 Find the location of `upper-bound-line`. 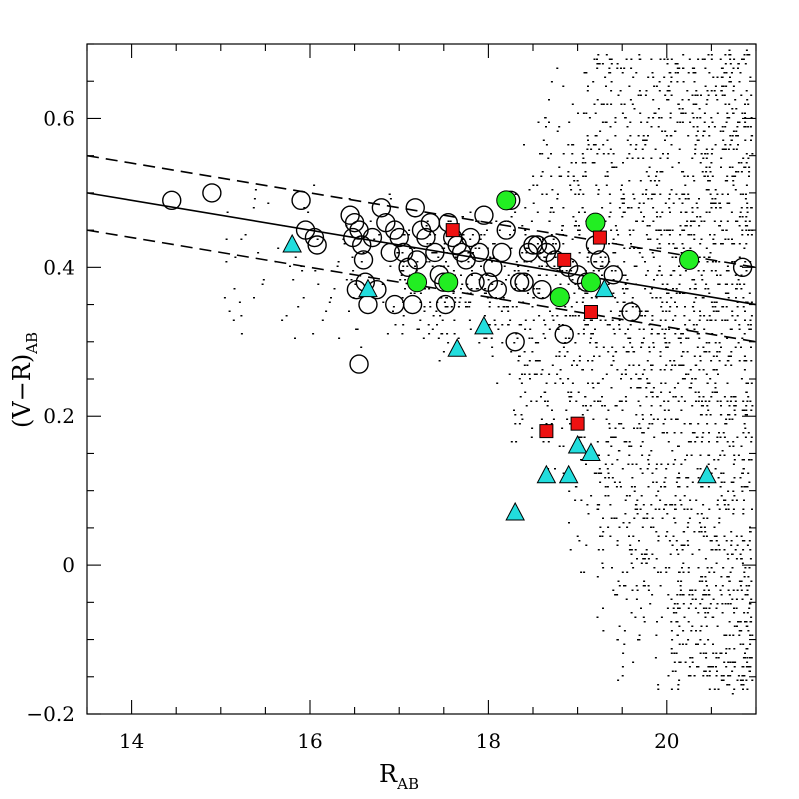

upper-bound-line is located at coordinates (421, 211).